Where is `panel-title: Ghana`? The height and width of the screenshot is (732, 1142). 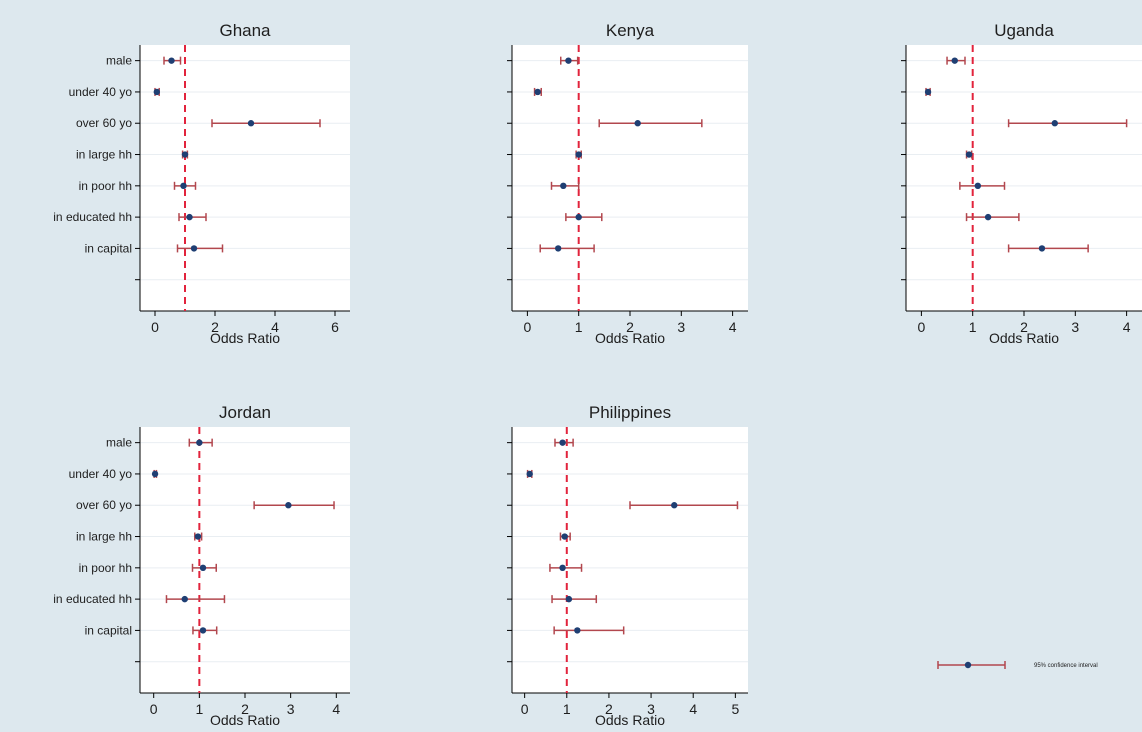 panel-title: Ghana is located at coordinates (245, 30).